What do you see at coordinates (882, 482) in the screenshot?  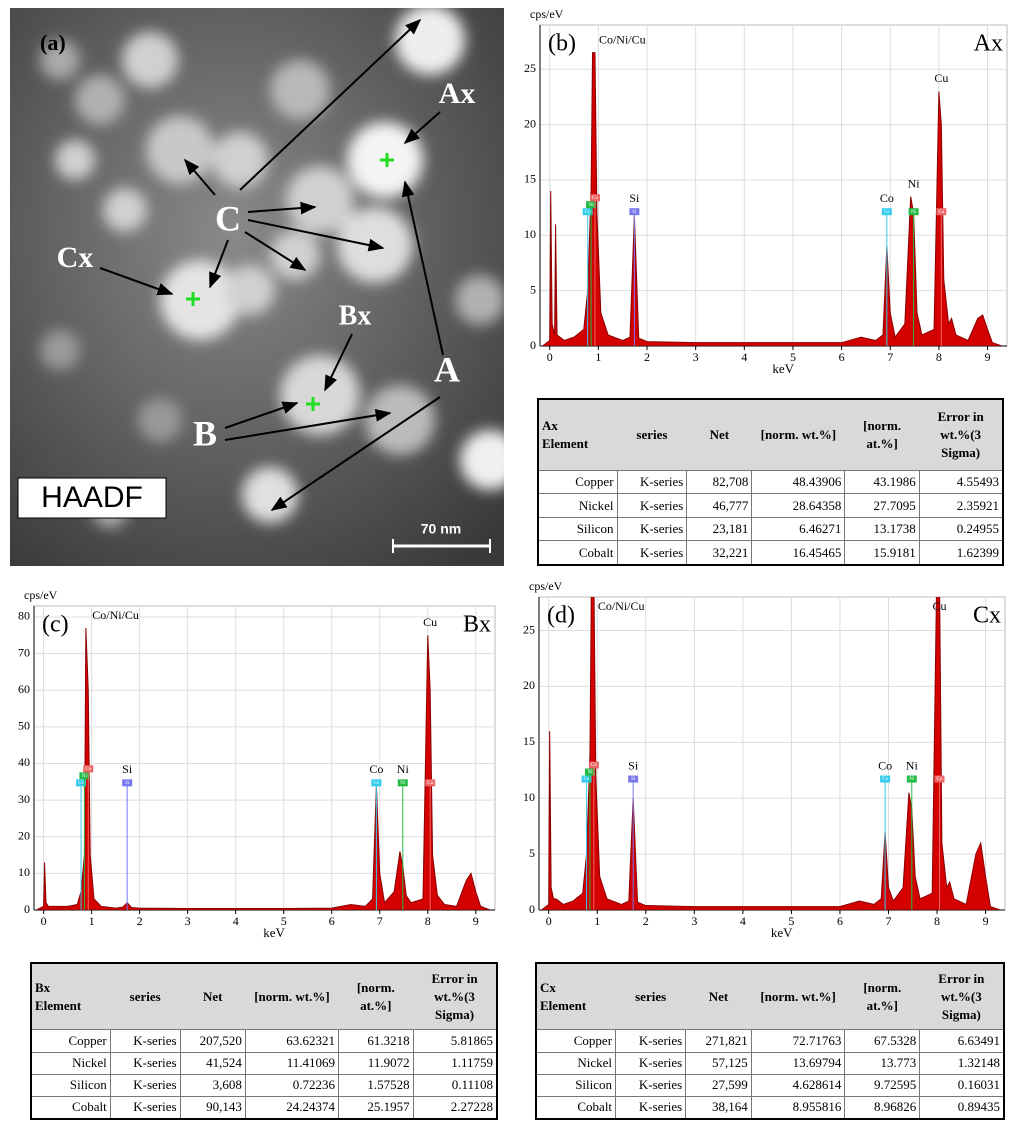 I see `table-cell: 43.1986` at bounding box center [882, 482].